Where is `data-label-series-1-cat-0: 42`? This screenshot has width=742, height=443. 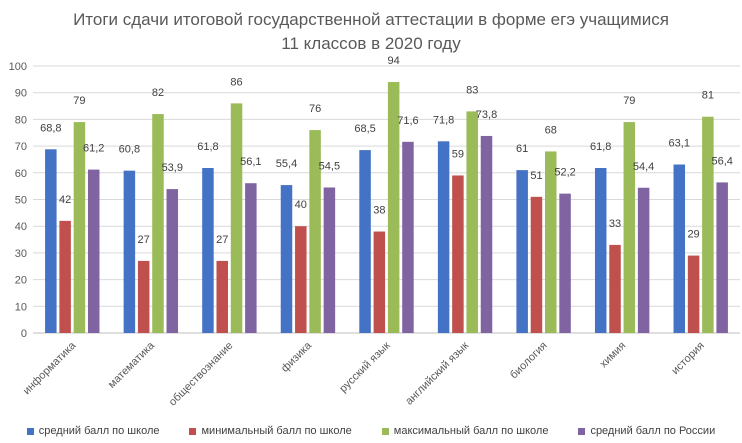 data-label-series-1-cat-0: 42 is located at coordinates (65, 200).